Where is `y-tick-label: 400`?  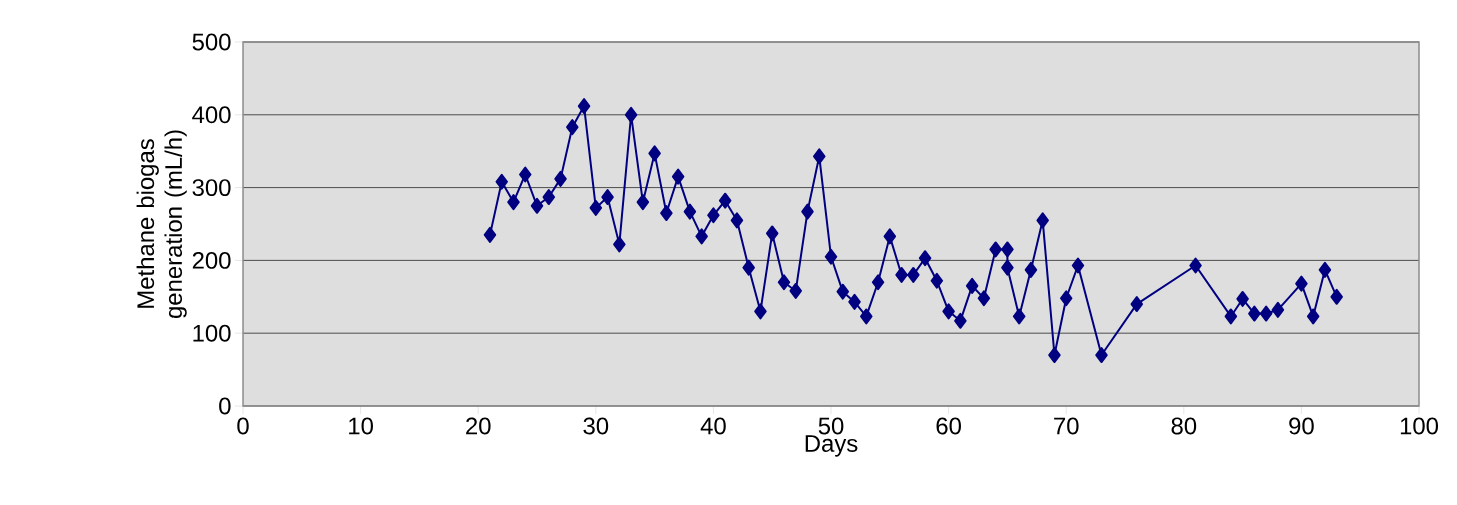 y-tick-label: 400 is located at coordinates (211, 115).